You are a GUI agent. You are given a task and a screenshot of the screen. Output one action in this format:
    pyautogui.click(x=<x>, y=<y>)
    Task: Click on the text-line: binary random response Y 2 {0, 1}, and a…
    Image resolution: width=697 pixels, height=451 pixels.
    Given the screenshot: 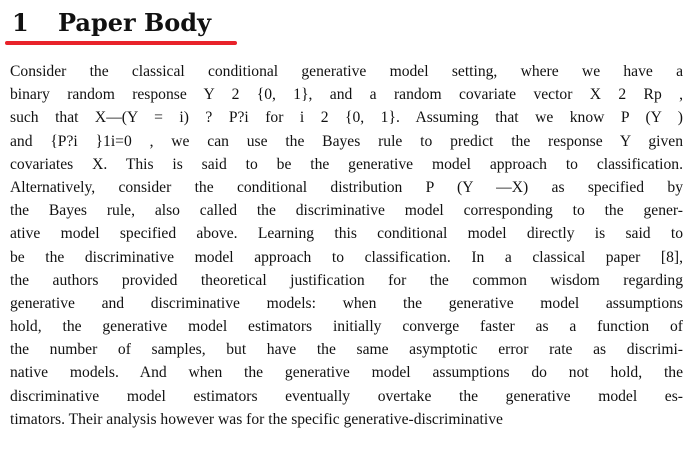 What is the action you would take?
    pyautogui.click(x=346, y=95)
    